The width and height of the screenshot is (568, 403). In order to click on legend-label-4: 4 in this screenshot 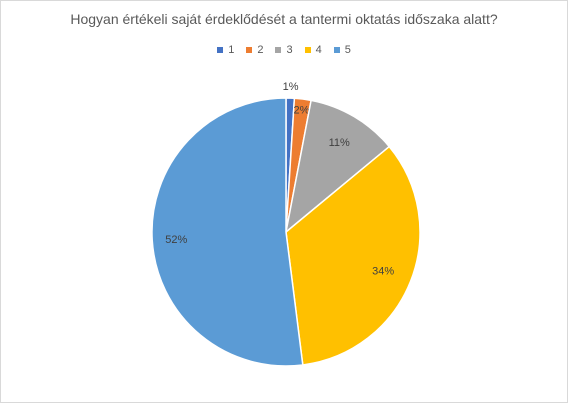, I will do `click(318, 50)`.